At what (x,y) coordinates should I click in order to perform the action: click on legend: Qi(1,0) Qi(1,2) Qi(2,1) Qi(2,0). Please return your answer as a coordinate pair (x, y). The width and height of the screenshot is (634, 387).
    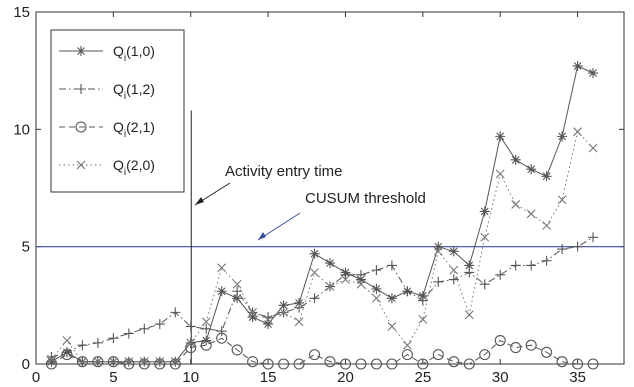
    Looking at the image, I should click on (117, 111).